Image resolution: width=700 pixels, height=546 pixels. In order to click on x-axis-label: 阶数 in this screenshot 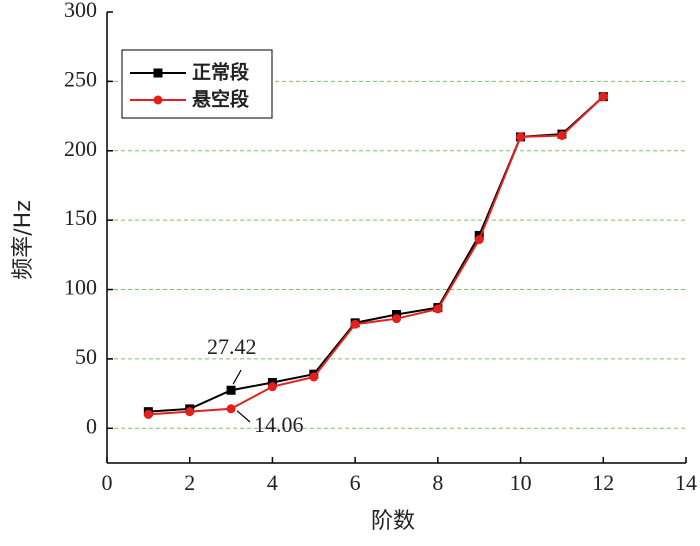, I will do `click(393, 521)`.